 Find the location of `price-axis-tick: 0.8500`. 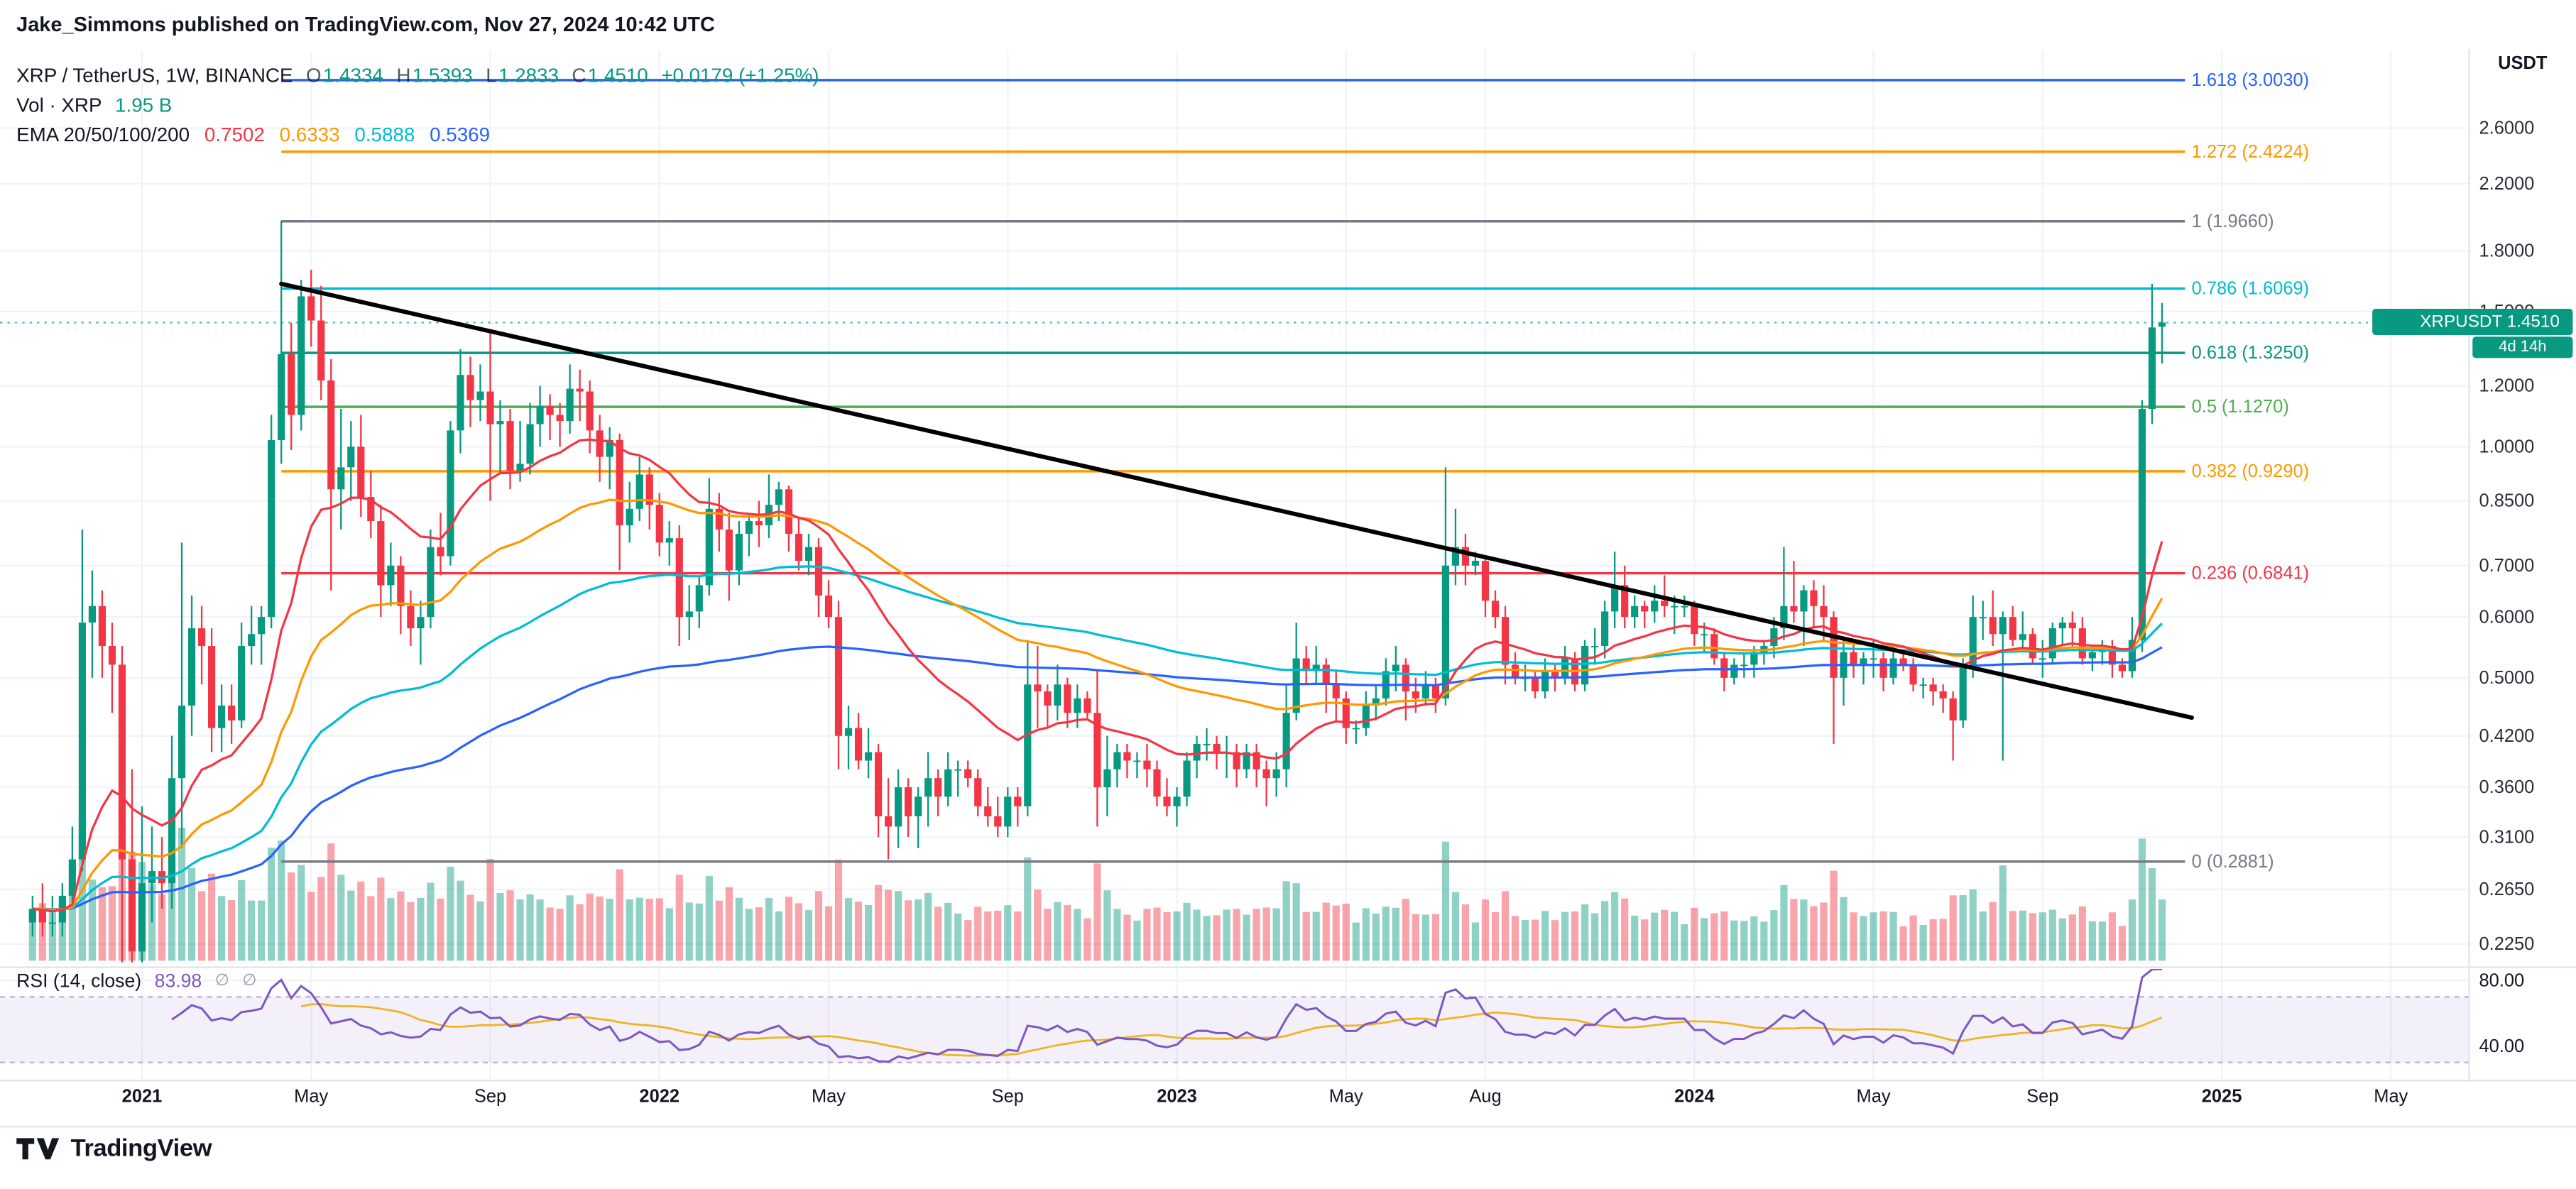

price-axis-tick: 0.8500 is located at coordinates (2507, 501).